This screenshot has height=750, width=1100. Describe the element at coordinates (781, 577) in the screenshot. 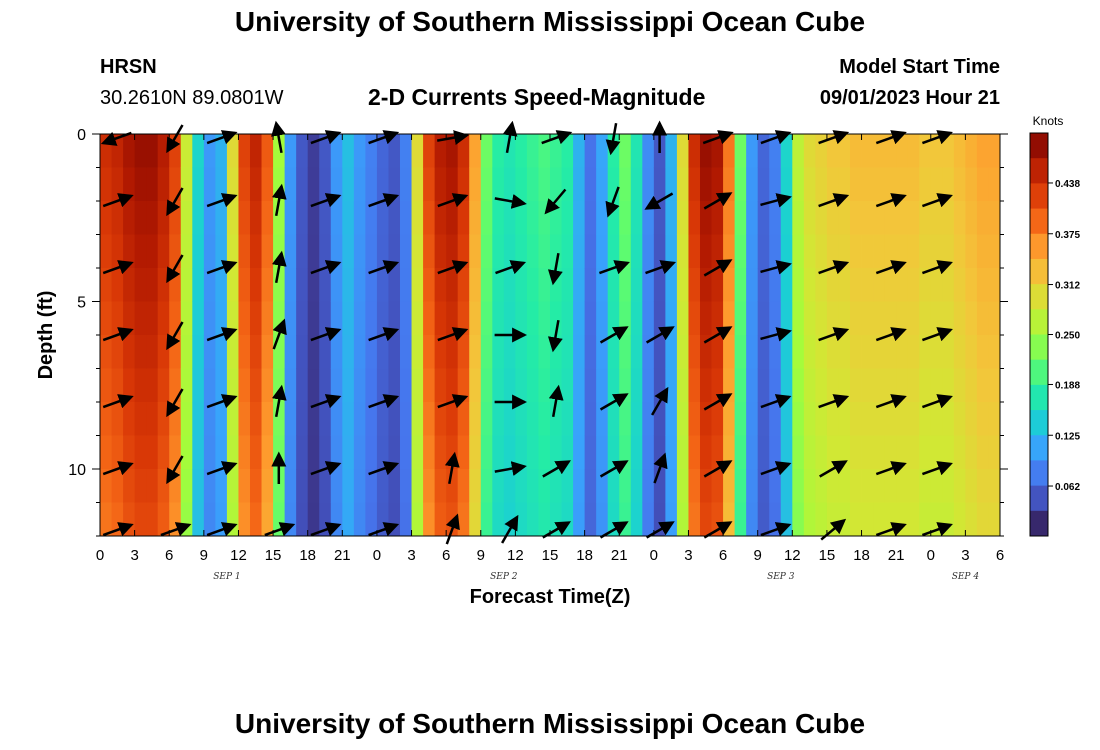

I see `day-label: SEP 3` at that location.